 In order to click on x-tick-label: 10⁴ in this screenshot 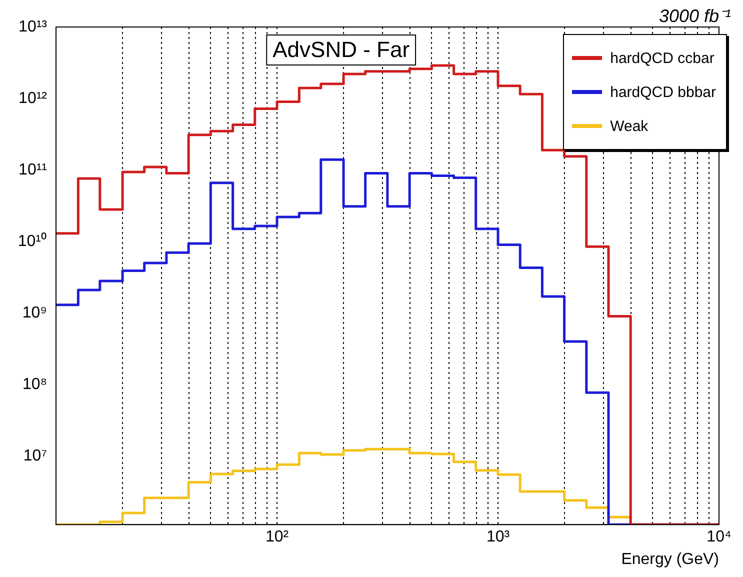, I will do `click(719, 537)`.